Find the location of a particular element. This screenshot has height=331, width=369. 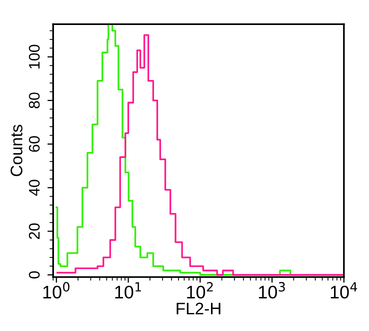

x-tick-label: 10$^{4}$ is located at coordinates (344, 290).